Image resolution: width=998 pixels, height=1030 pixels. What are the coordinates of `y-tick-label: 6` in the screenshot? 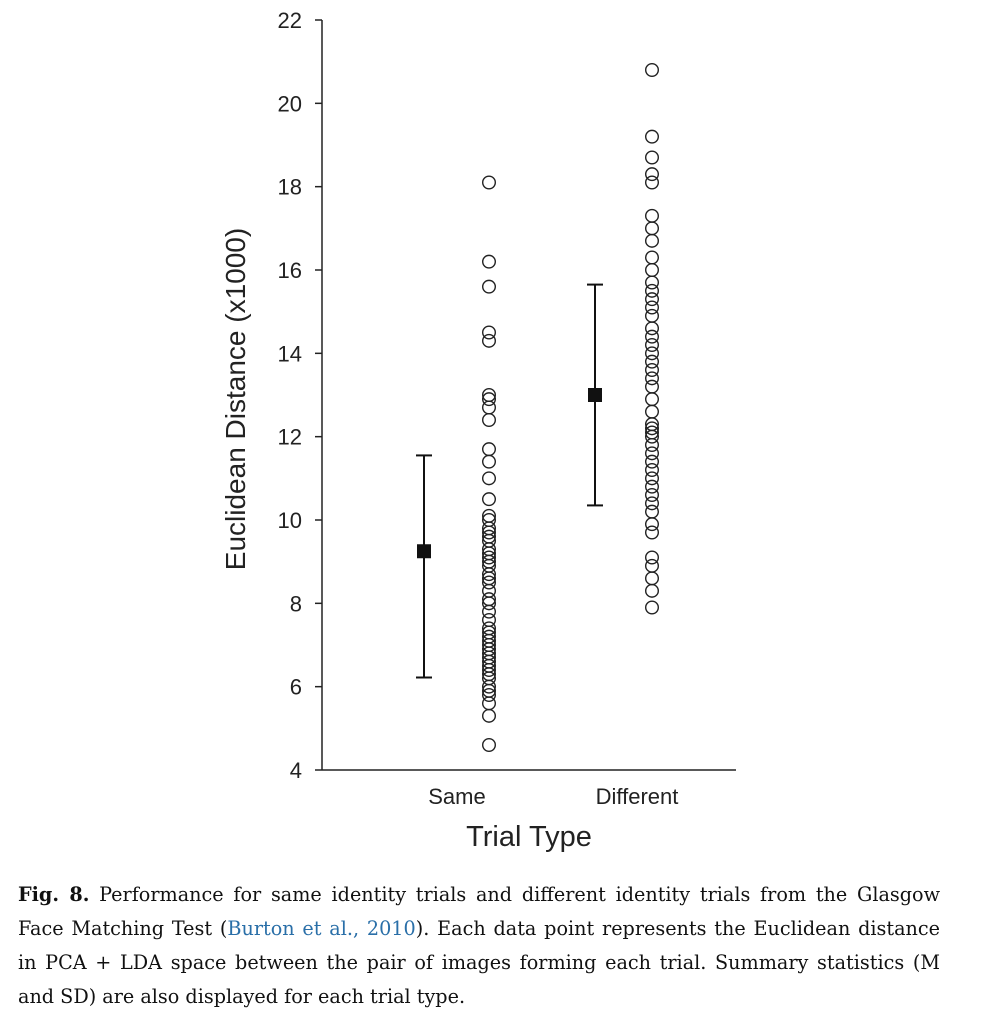 It's located at (296, 687).